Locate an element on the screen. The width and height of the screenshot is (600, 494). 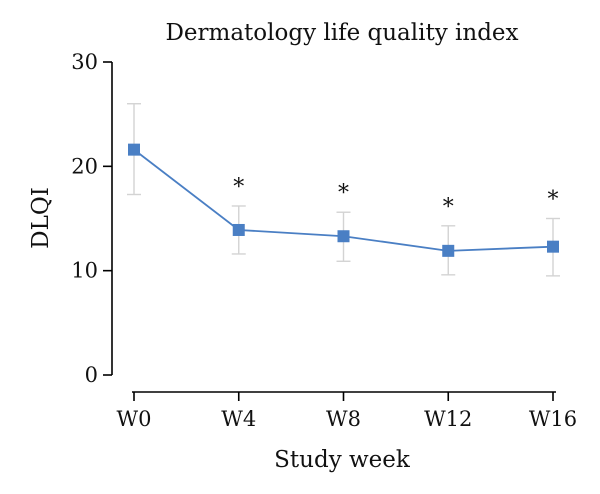
x-tick-label: W0 is located at coordinates (134, 419).